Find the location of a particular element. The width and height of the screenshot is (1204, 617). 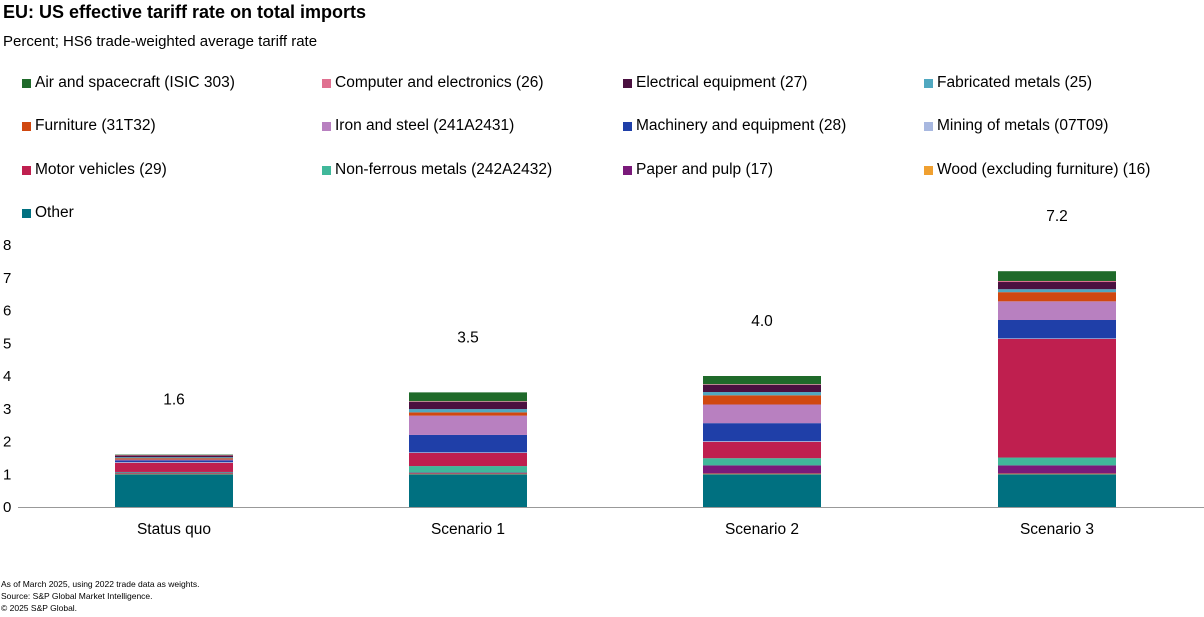

legend-label: Machinery and equipment (28) is located at coordinates (741, 125).